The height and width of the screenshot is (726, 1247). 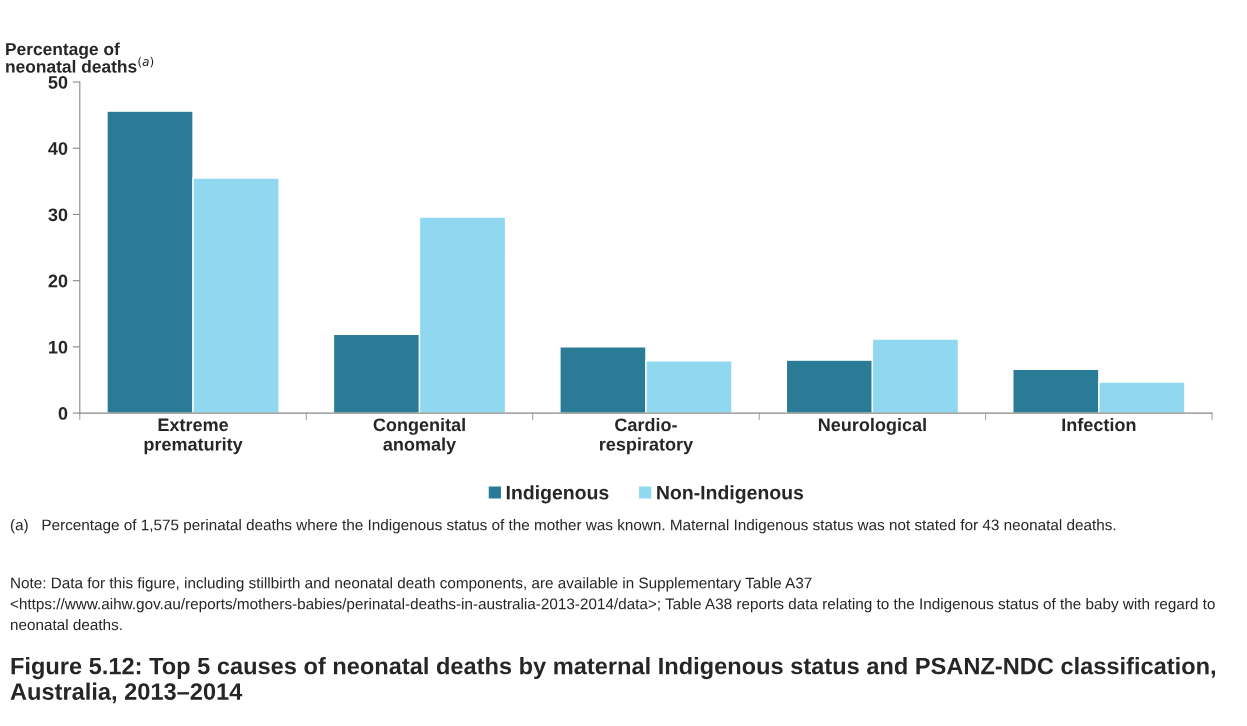 I want to click on legend-label: Indigenous, so click(x=557, y=494).